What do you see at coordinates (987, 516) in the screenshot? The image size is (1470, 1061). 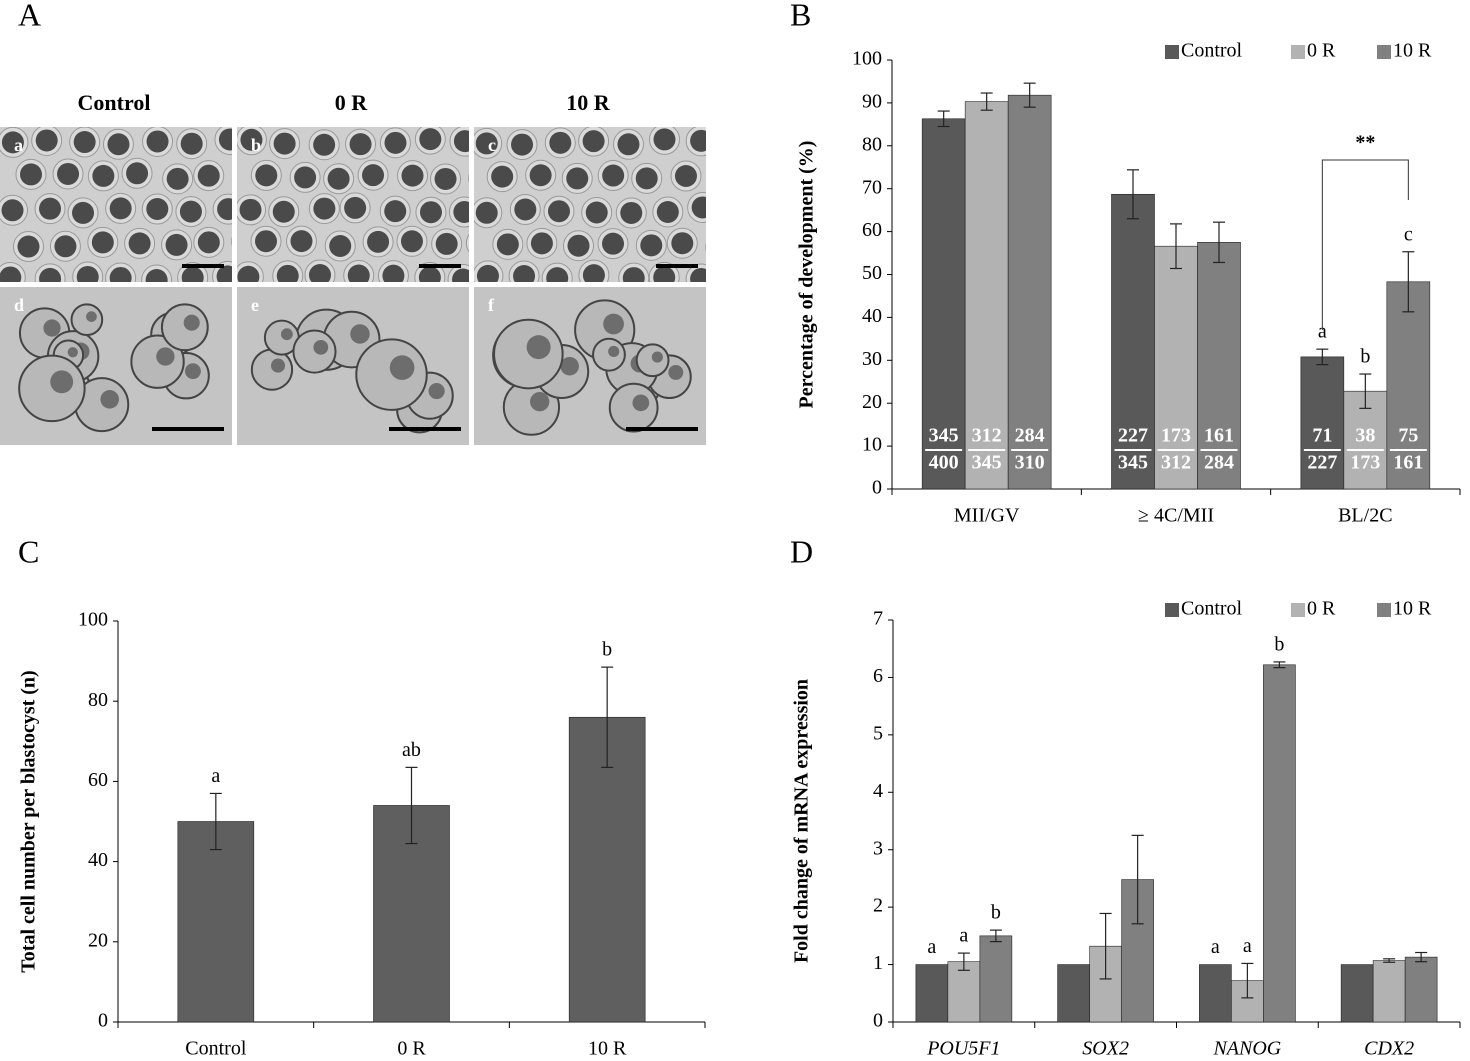 I see `x-tick-label: MII/GV` at bounding box center [987, 516].